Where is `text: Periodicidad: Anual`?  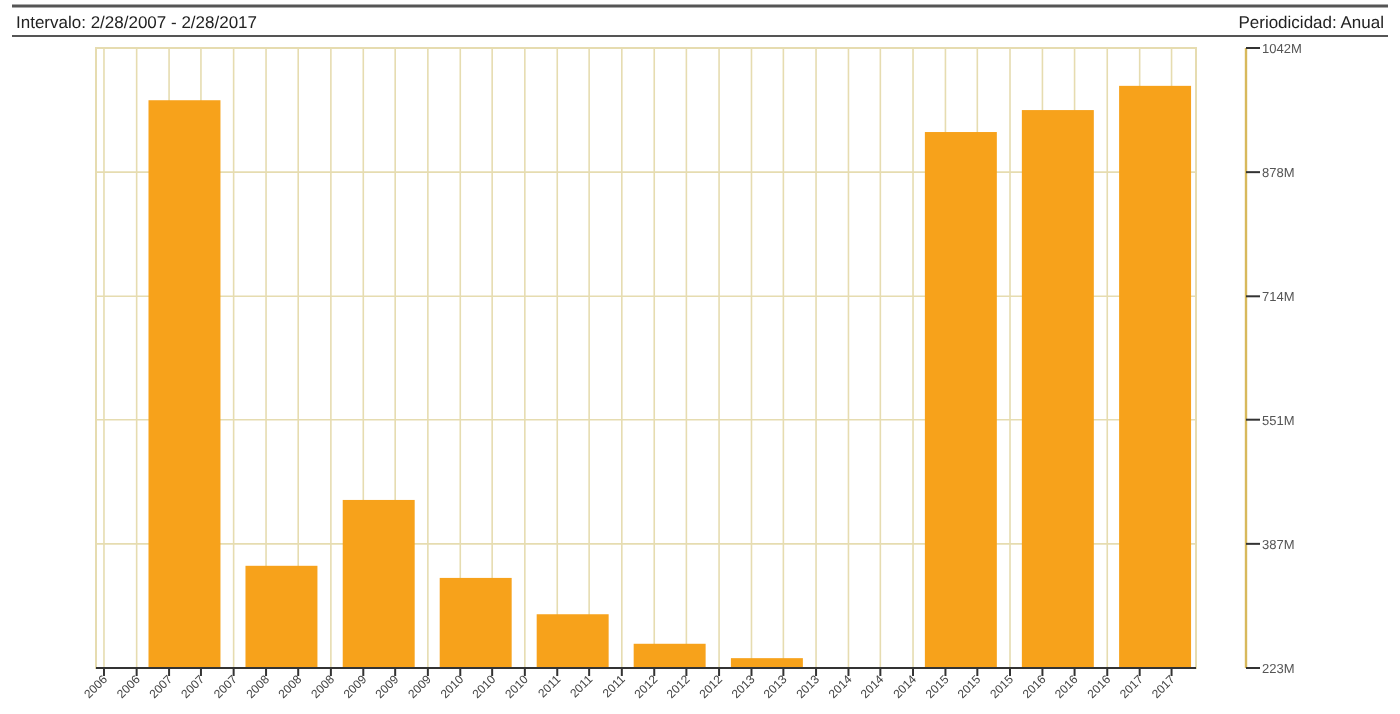
text: Periodicidad: Anual is located at coordinates (1311, 22).